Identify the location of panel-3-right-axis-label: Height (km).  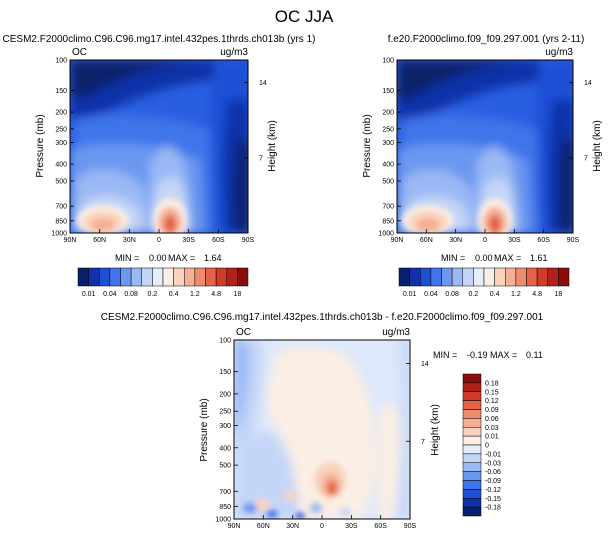
(435, 430).